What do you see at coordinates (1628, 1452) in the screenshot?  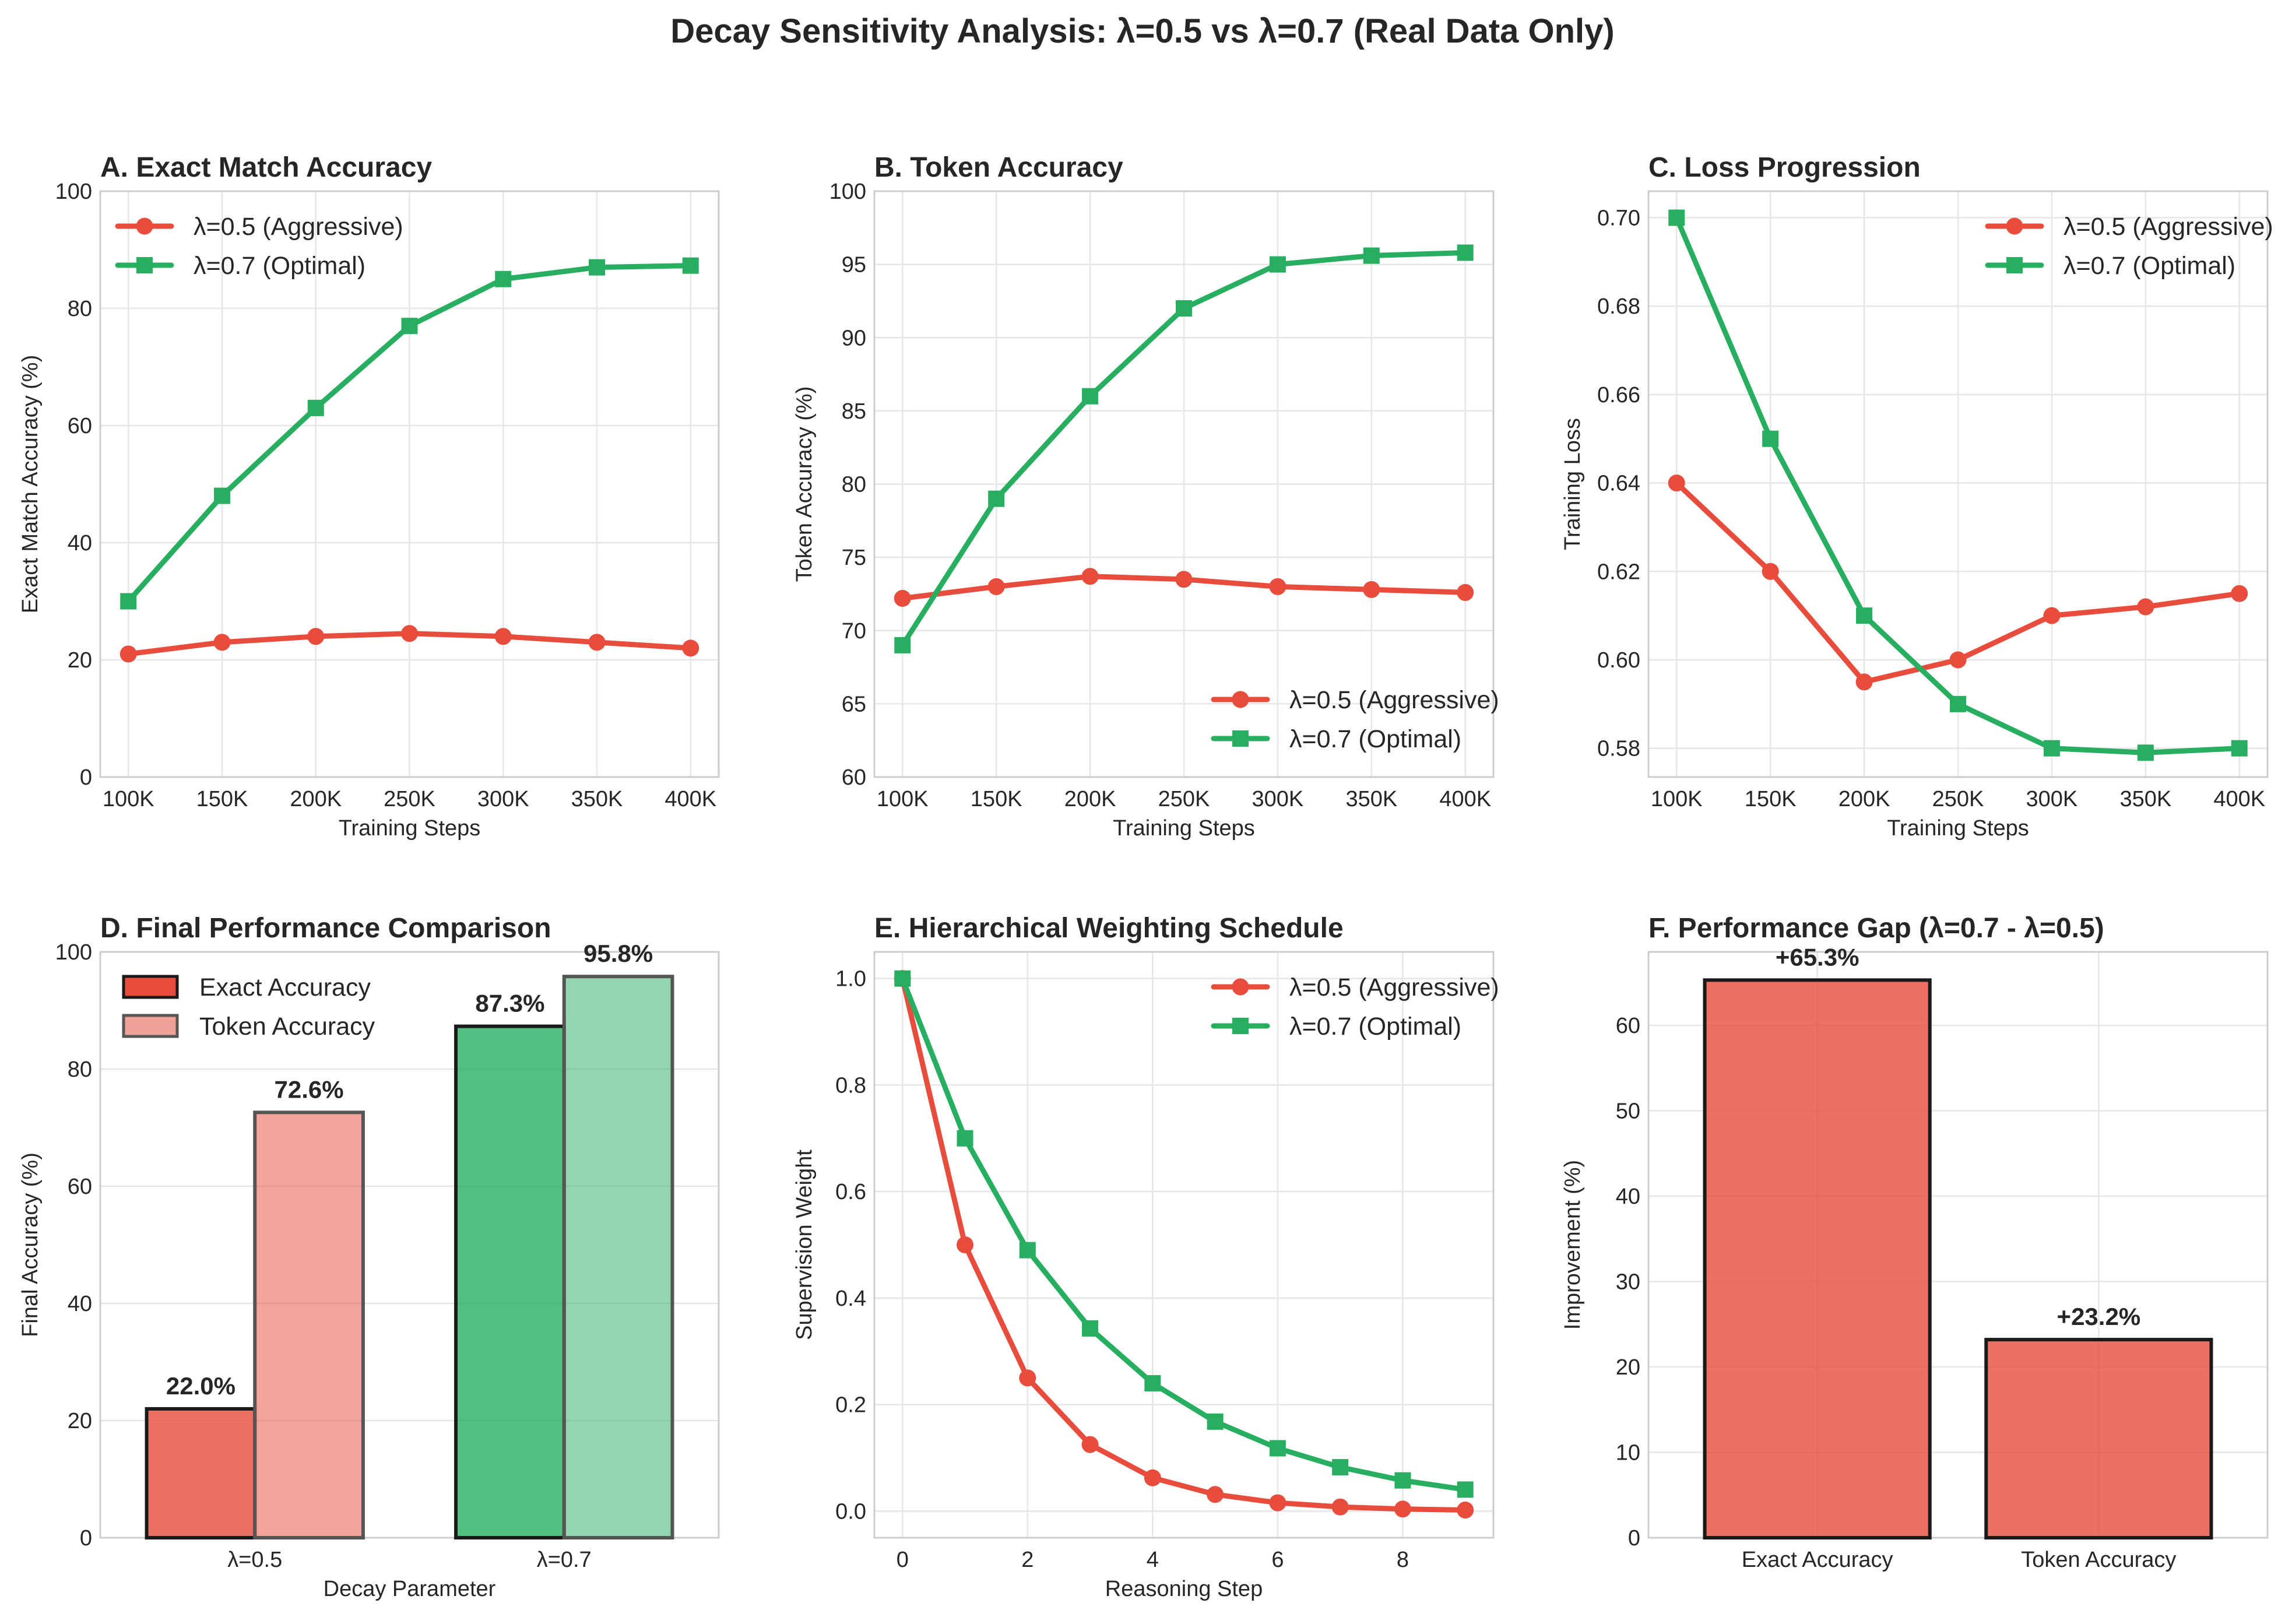 I see `y-tick-label: 10` at bounding box center [1628, 1452].